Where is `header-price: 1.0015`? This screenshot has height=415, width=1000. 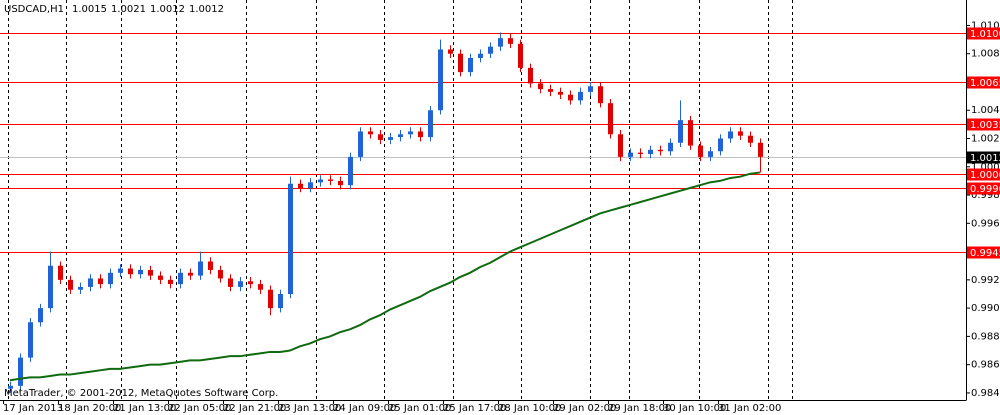 header-price: 1.0015 is located at coordinates (89, 9).